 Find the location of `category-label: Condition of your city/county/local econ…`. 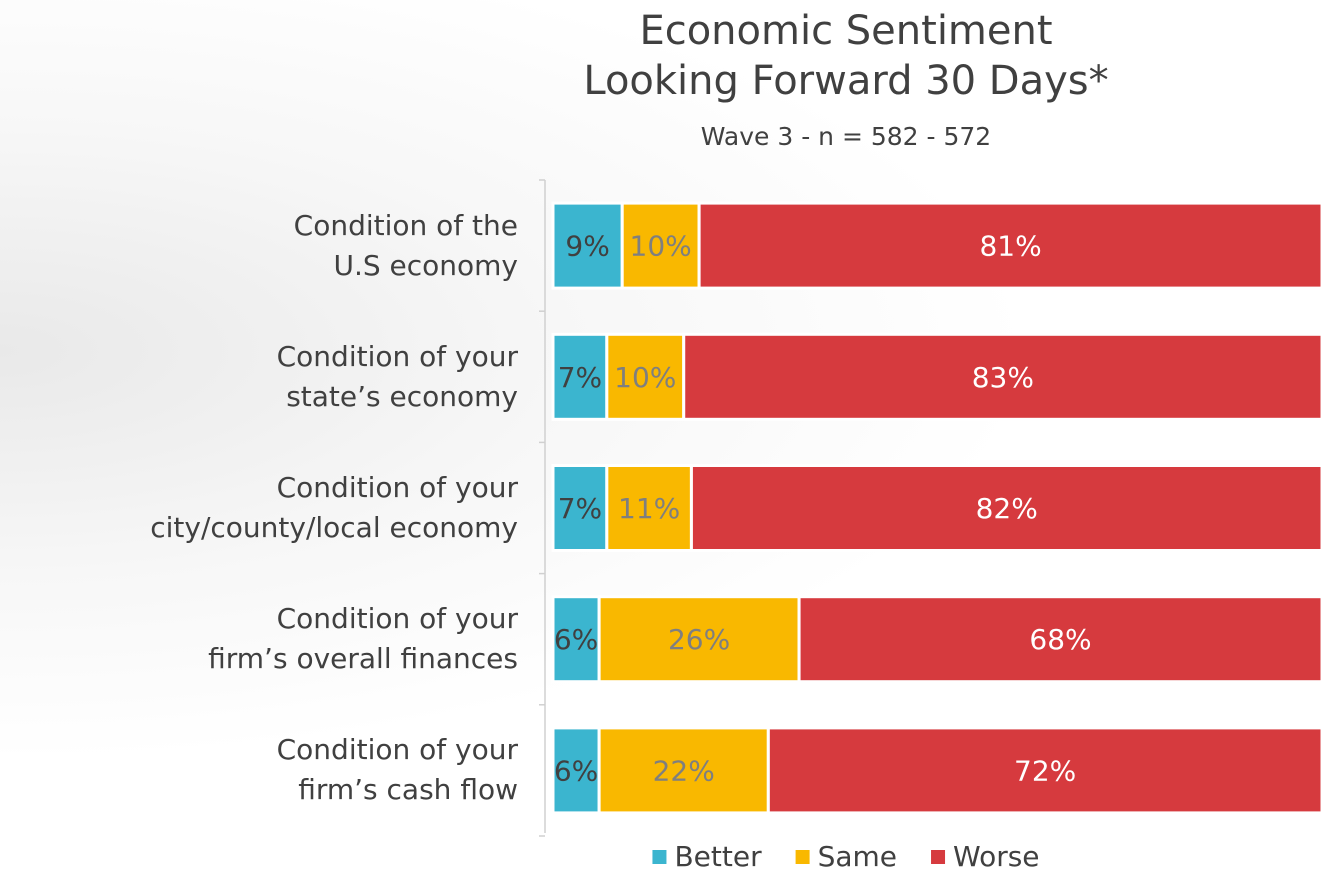

category-label: Condition of your city/county/local econ… is located at coordinates (334, 507).